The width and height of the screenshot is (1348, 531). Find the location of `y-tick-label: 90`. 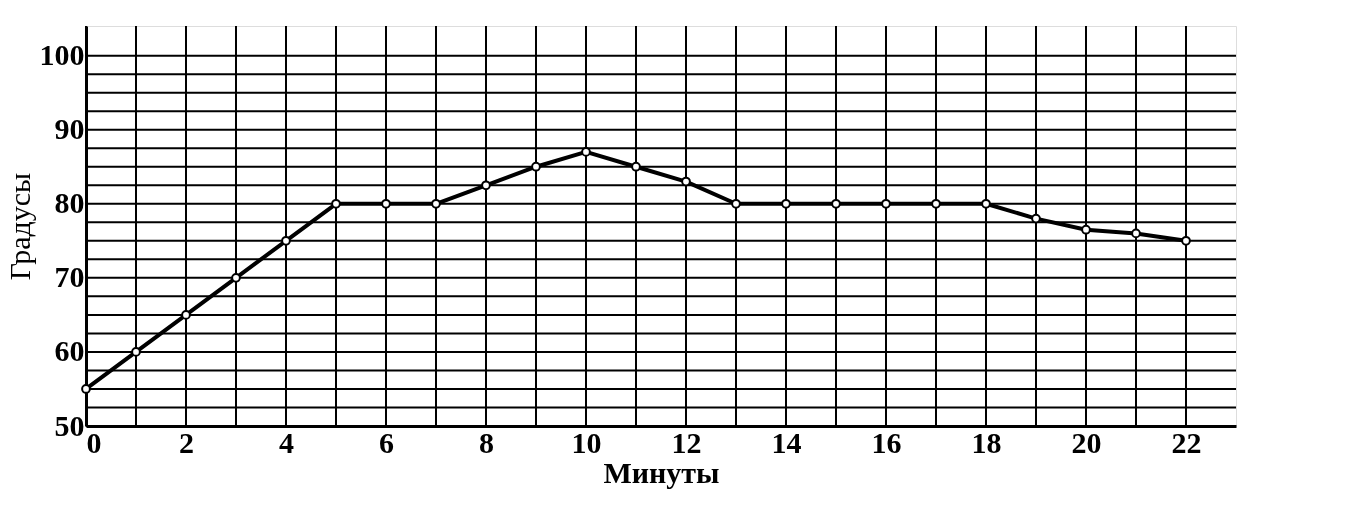

y-tick-label: 90 is located at coordinates (69, 129).